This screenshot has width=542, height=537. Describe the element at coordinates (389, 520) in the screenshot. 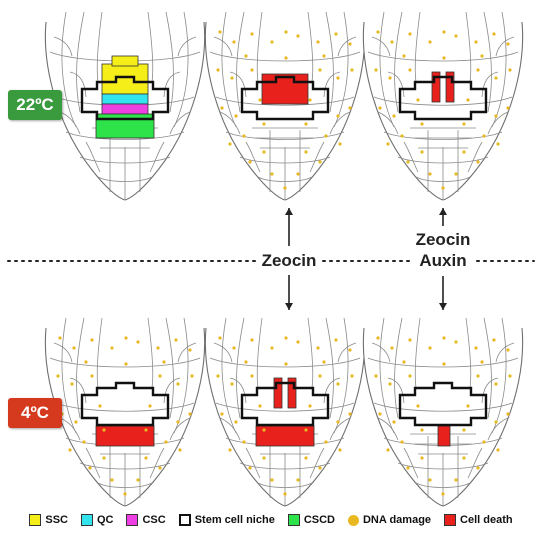

I see `legend-item-dna-damage: DNA damage` at that location.